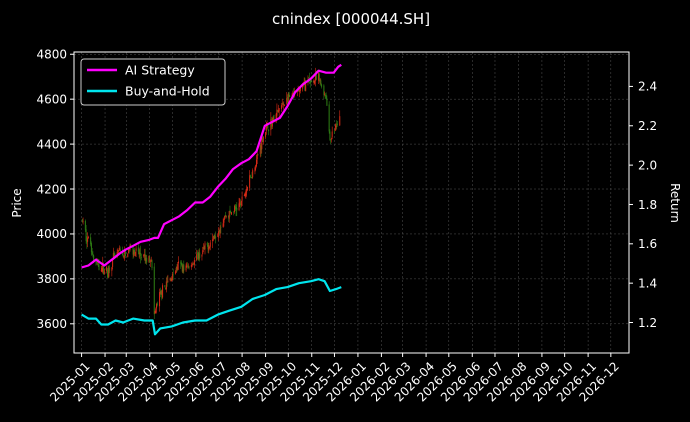 Image resolution: width=690 pixels, height=422 pixels. Describe the element at coordinates (351, 19) in the screenshot. I see `chart-title: cnindex [000044.SH]` at that location.